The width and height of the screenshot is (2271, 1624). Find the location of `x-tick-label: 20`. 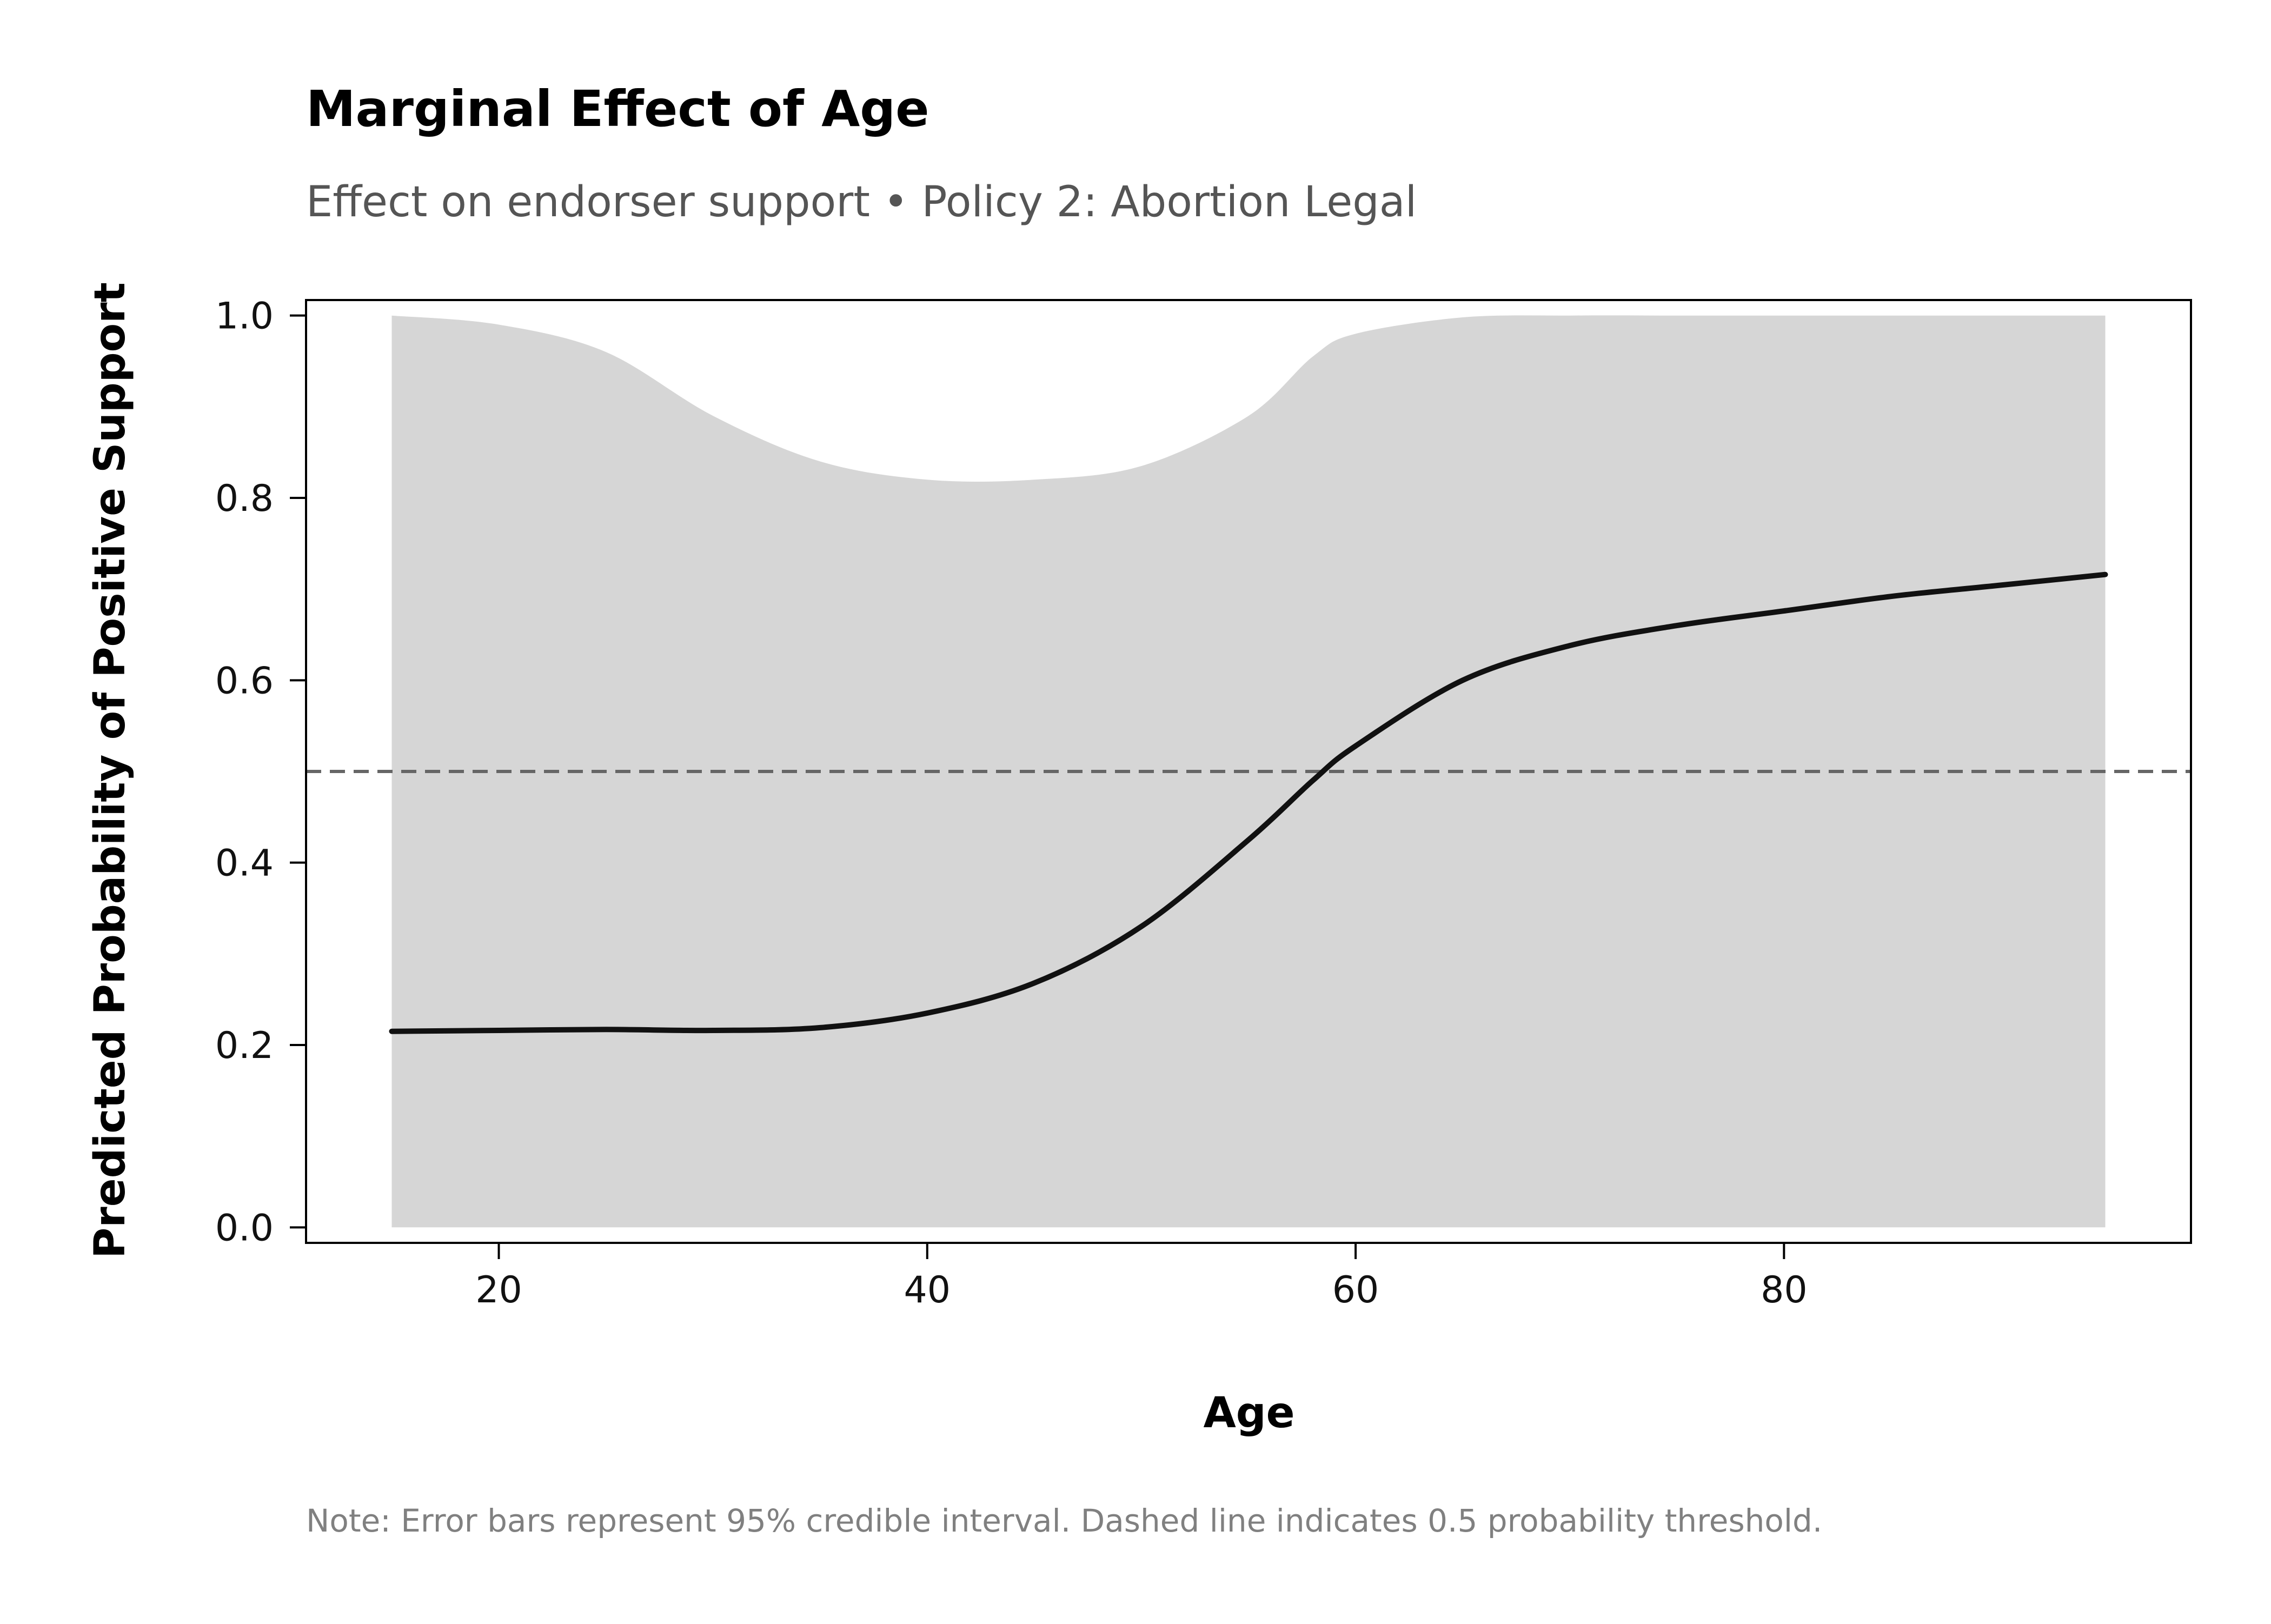

x-tick-label: 20 is located at coordinates (498, 1290).